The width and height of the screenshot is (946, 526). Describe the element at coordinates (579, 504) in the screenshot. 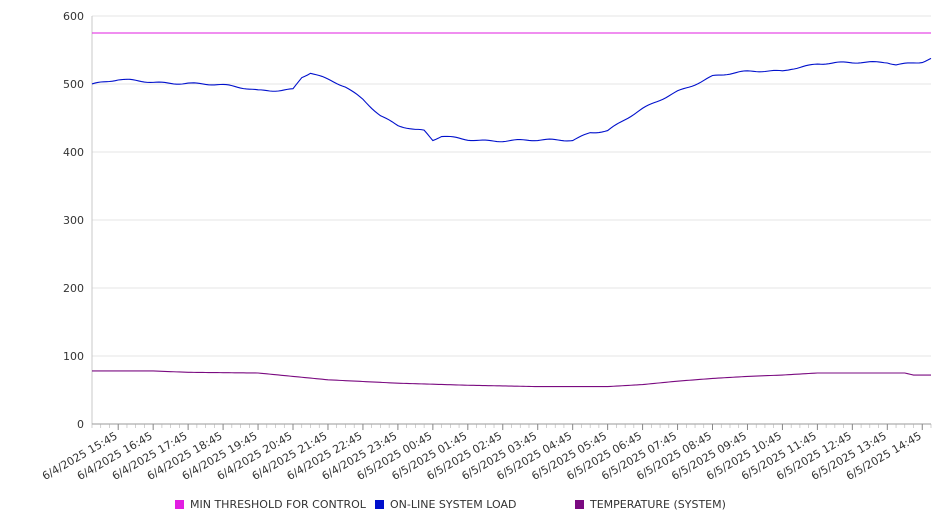

I see `legend-swatch-temperature` at that location.